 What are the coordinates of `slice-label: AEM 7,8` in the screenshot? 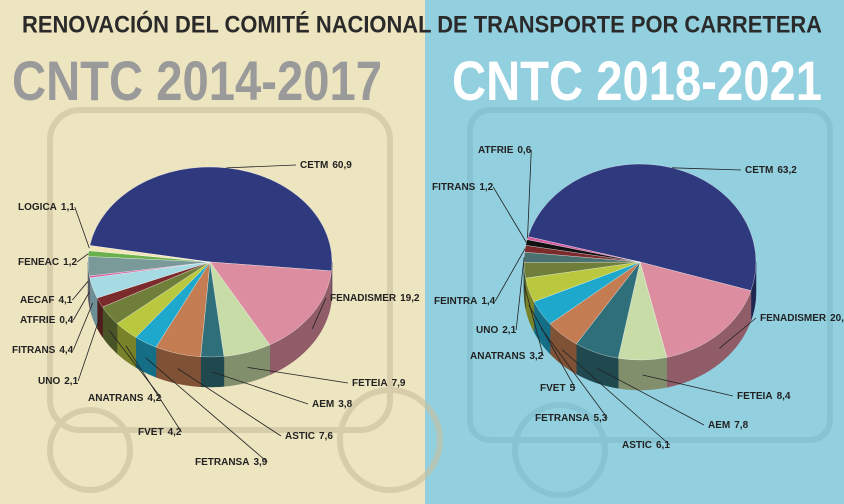 It's located at (728, 425).